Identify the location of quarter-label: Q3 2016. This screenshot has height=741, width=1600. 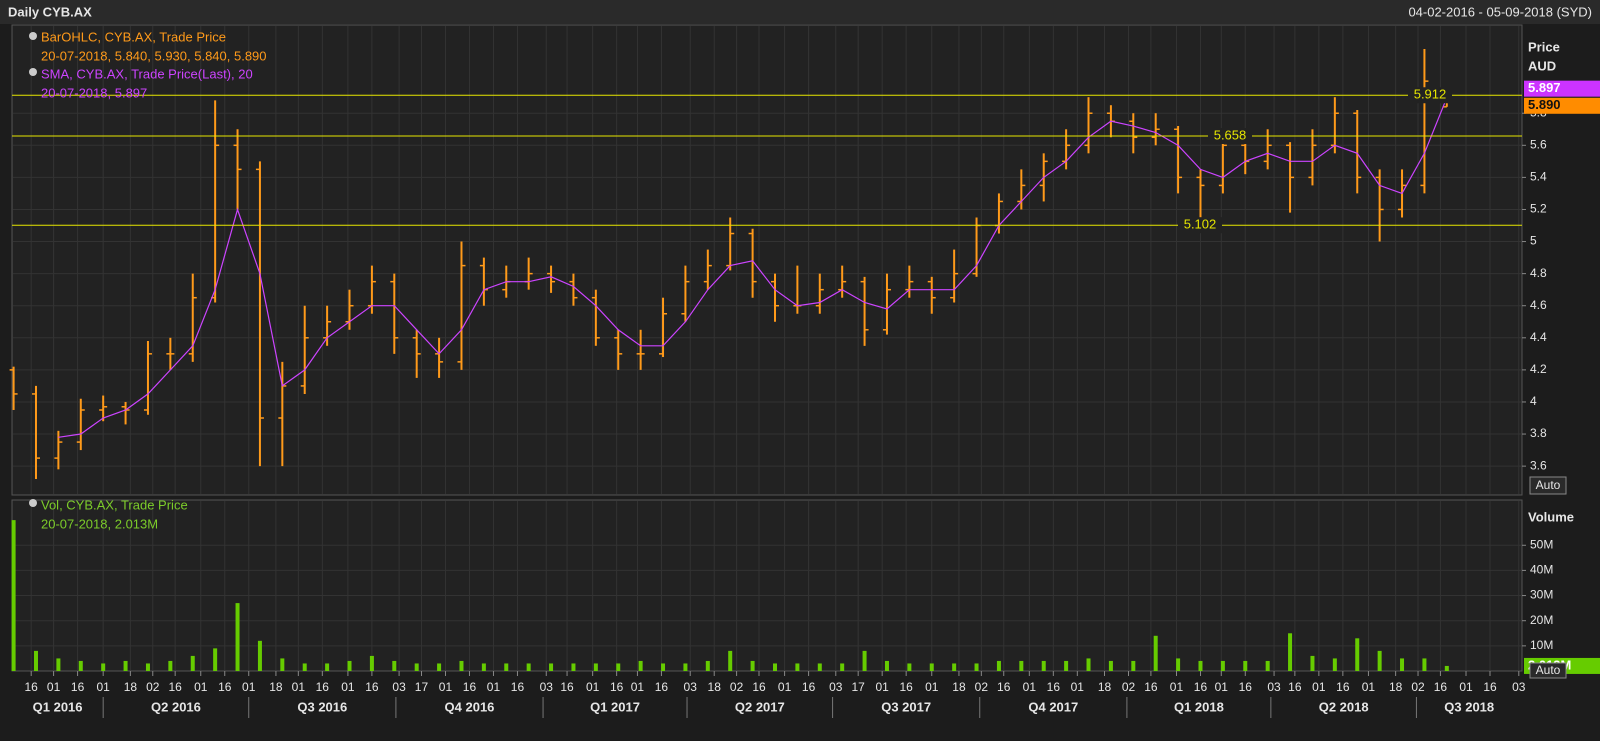
(322, 706).